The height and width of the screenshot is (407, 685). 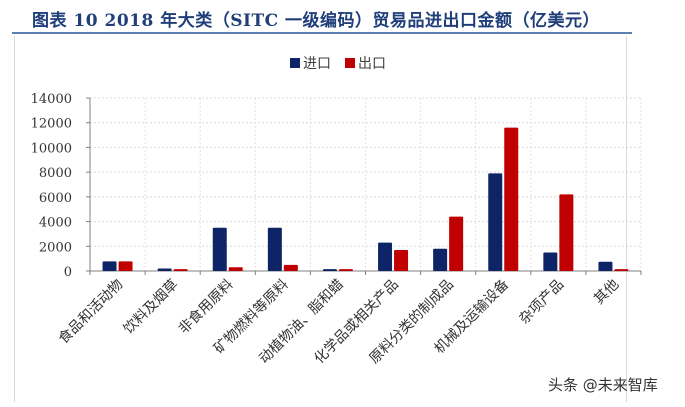 What do you see at coordinates (55, 247) in the screenshot?
I see `y-tick-label: 2000` at bounding box center [55, 247].